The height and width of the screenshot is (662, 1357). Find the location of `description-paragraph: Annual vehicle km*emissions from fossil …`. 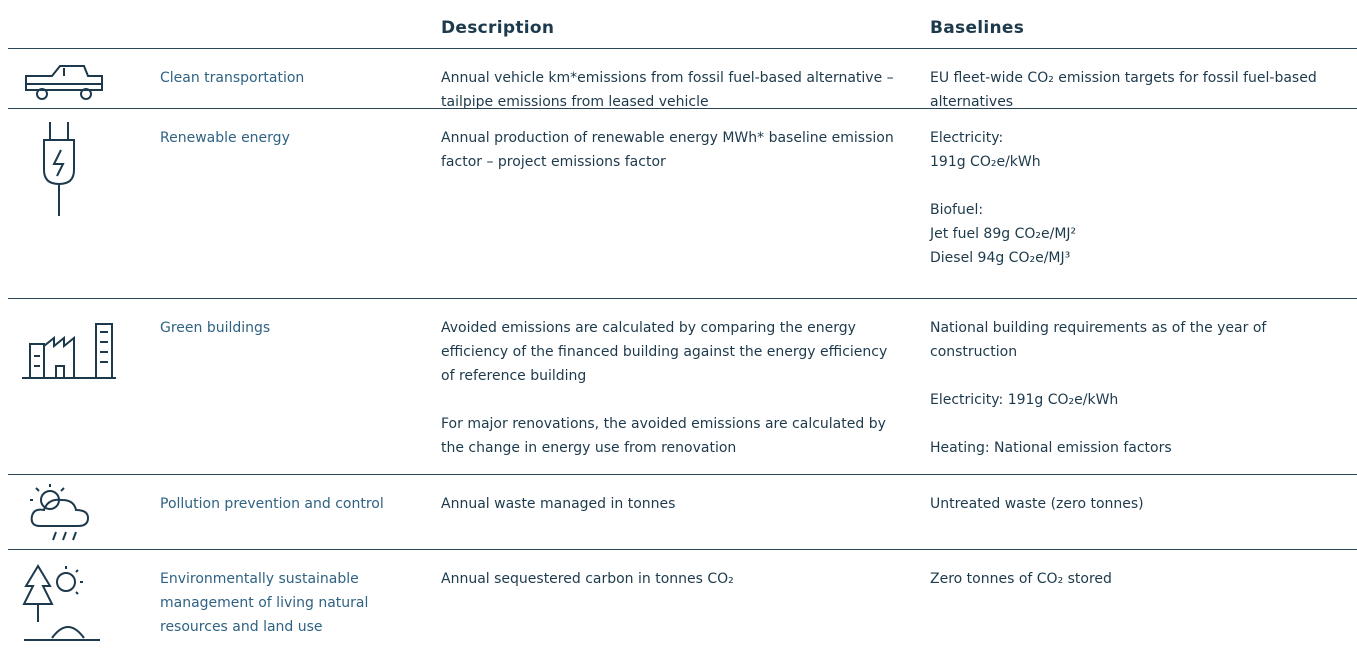

description-paragraph: Annual vehicle km*emissions from fossil … is located at coordinates (667, 90).